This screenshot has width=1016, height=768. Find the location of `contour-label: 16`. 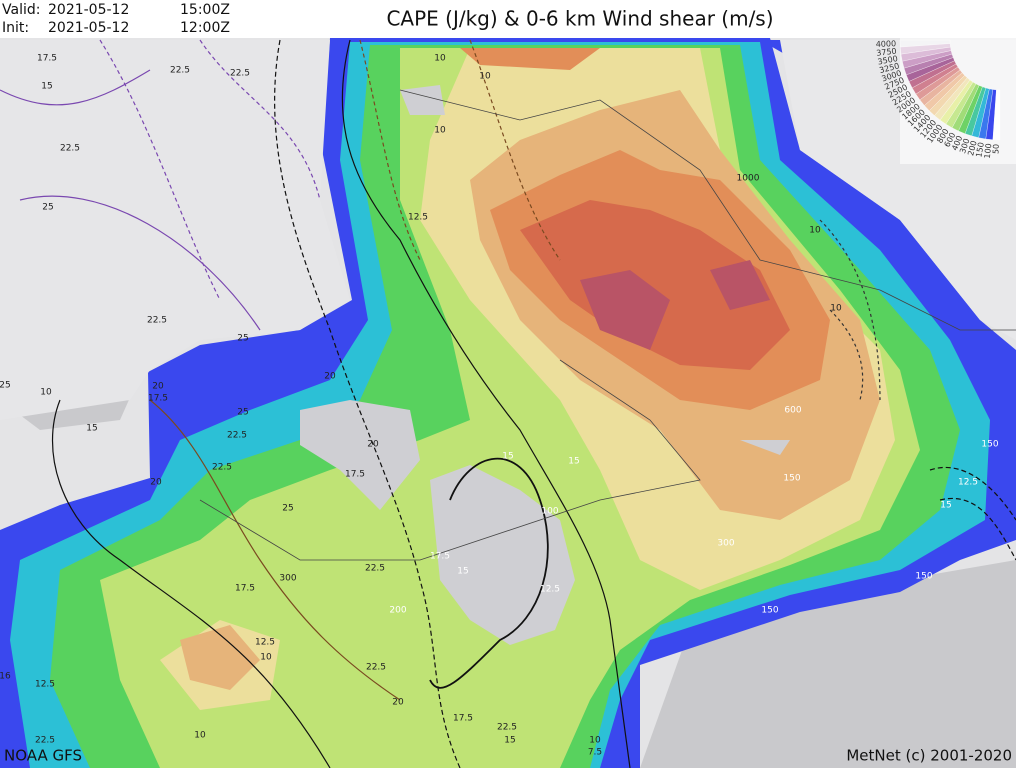

contour-label: 16 is located at coordinates (5, 677).